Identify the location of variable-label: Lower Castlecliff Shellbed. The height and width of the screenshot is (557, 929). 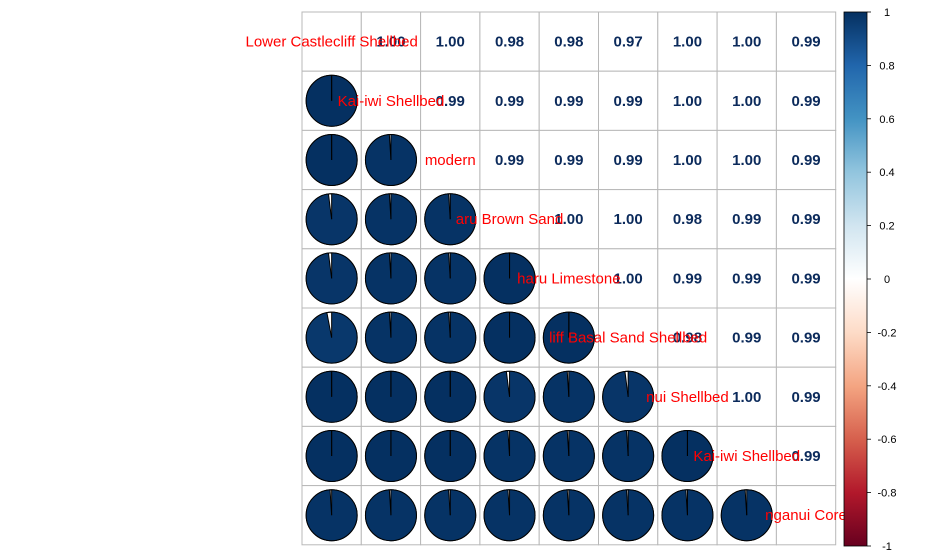
(331, 42).